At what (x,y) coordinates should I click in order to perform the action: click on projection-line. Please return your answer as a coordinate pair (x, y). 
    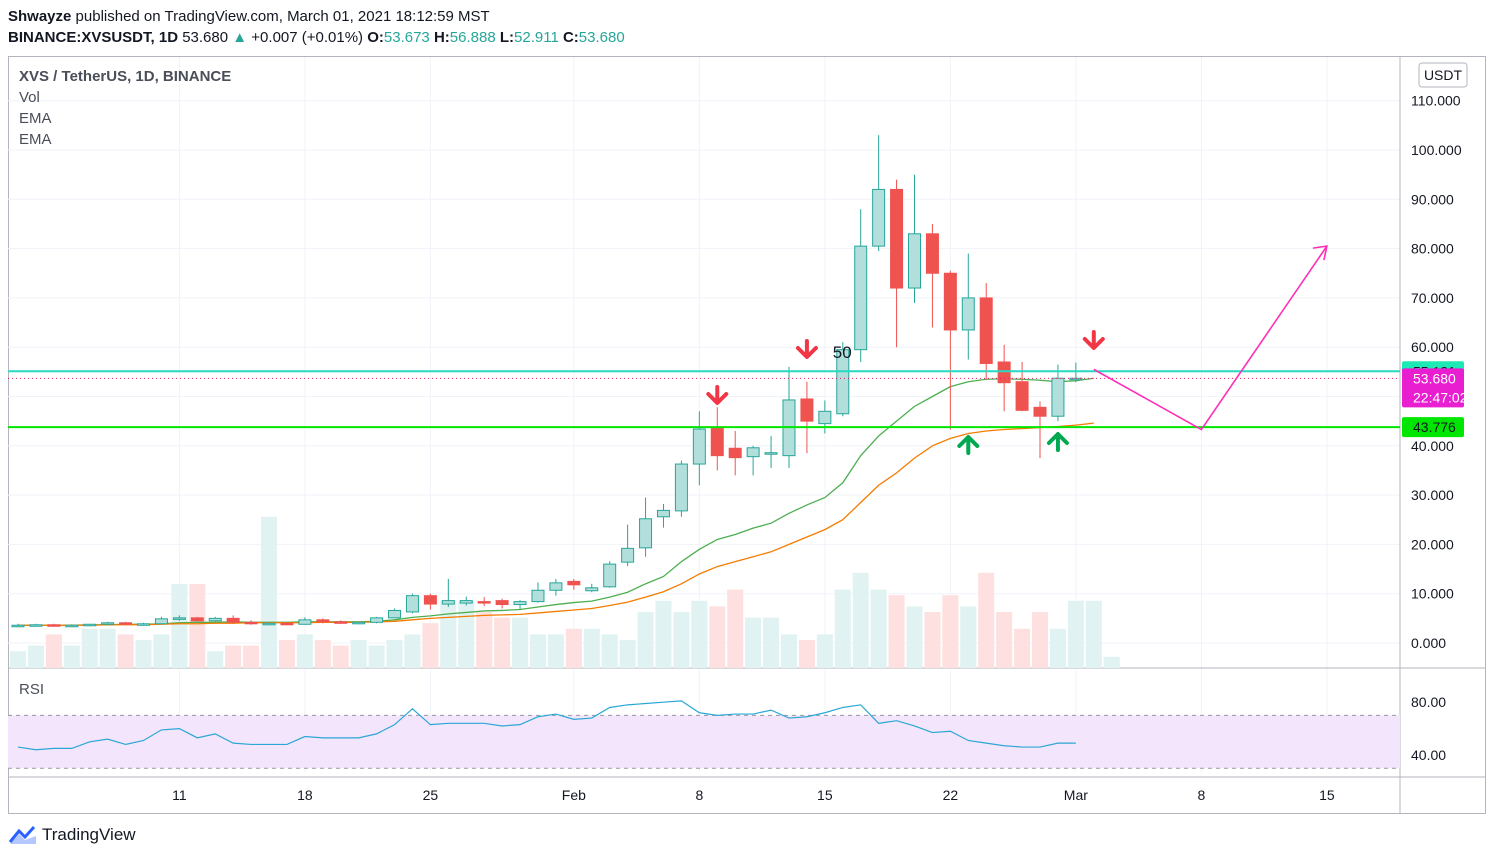
    Looking at the image, I should click on (1210, 338).